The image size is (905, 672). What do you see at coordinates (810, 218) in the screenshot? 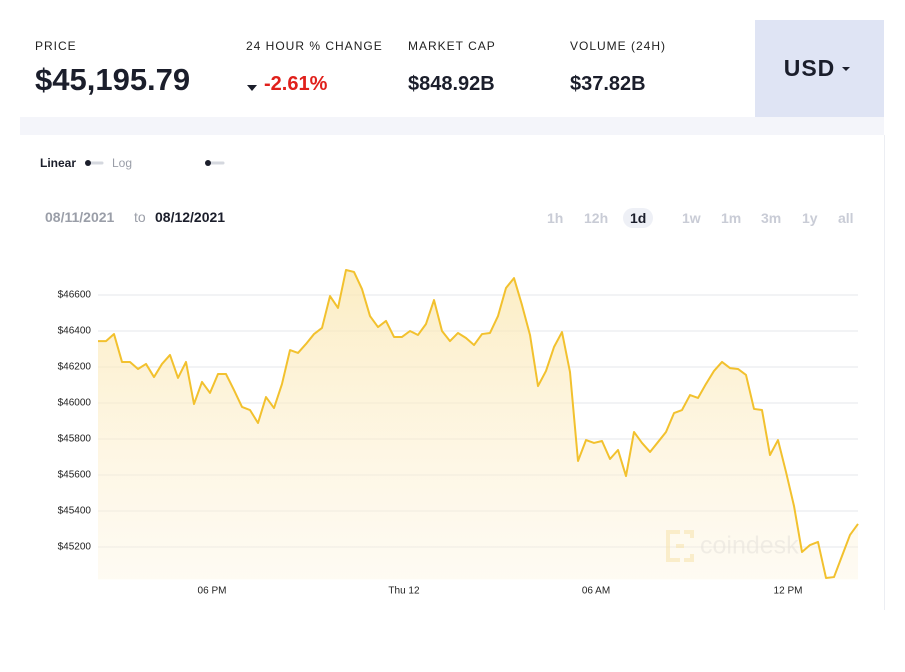
I see `range-button: 1y` at bounding box center [810, 218].